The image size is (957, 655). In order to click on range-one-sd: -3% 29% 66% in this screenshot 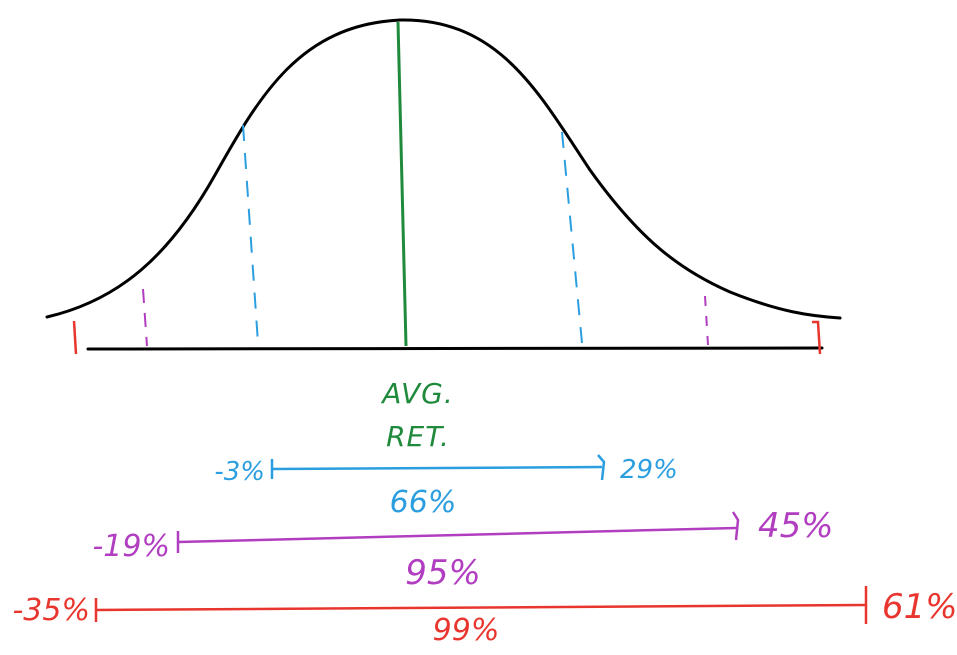, I will do `click(446, 487)`.